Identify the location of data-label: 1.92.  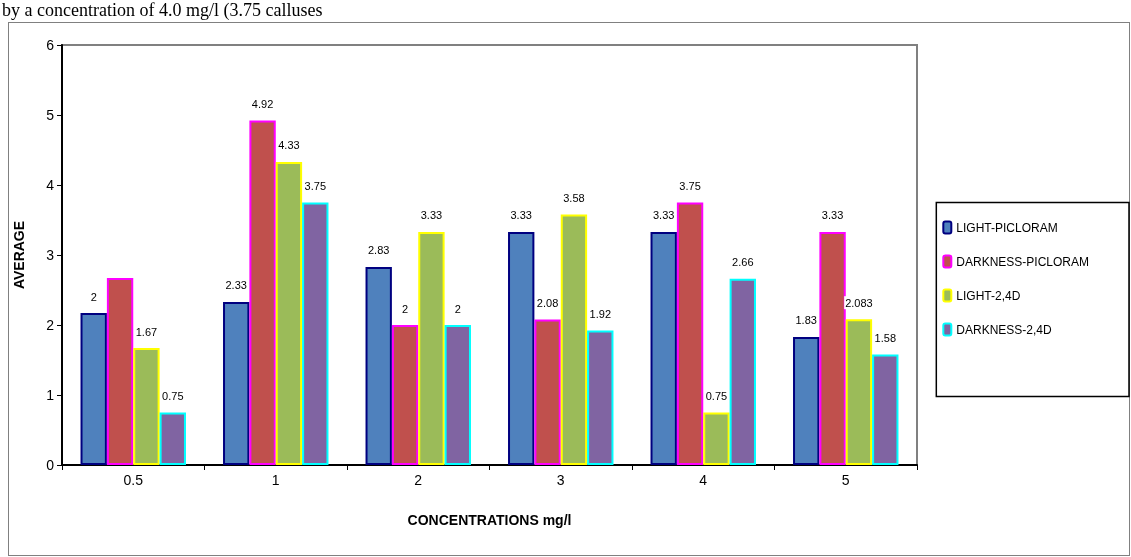
(600, 314).